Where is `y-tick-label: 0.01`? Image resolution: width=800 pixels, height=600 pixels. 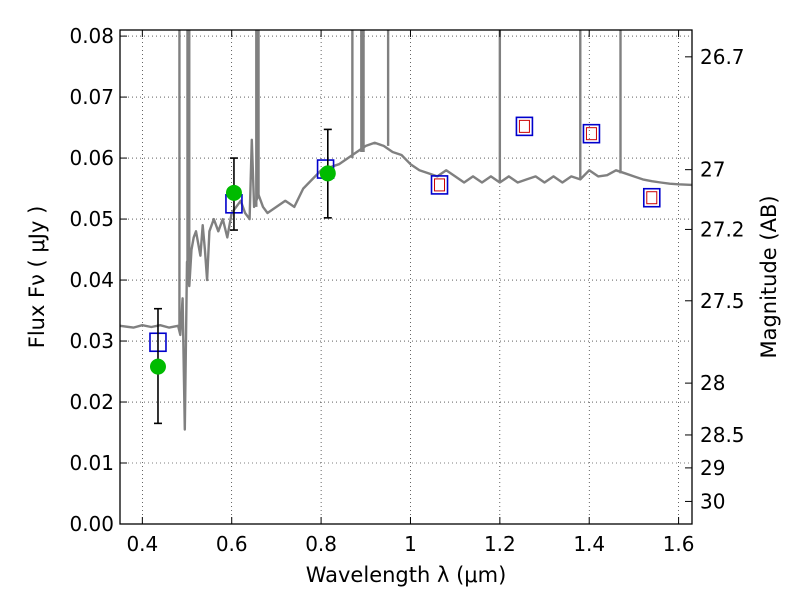 y-tick-label: 0.01 is located at coordinates (91, 463).